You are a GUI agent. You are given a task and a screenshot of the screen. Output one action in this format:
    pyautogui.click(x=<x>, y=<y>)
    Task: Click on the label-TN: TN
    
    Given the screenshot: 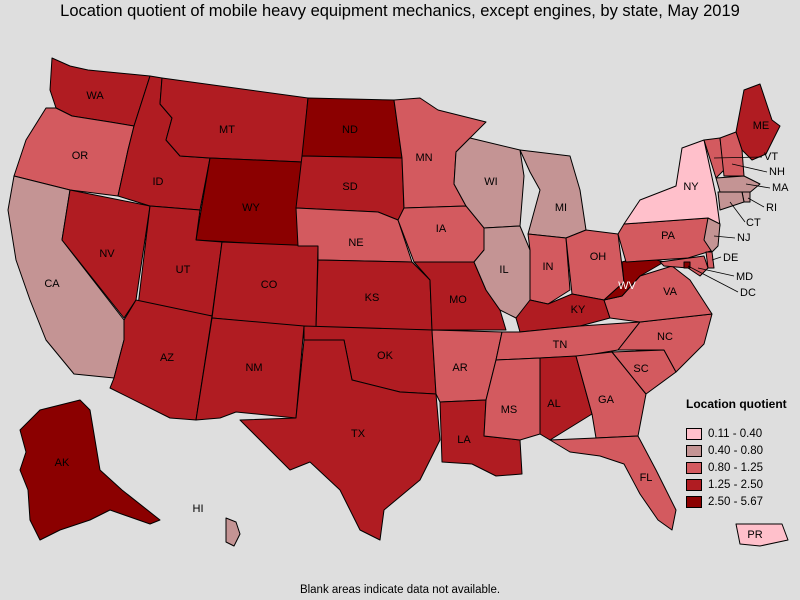 What is the action you would take?
    pyautogui.click(x=560, y=345)
    